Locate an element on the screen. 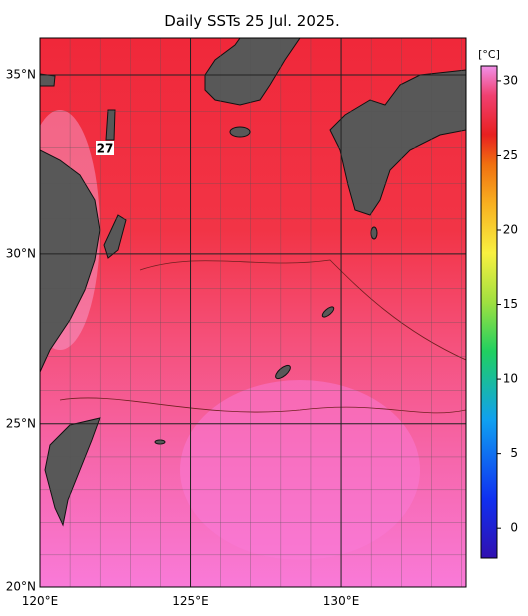 The width and height of the screenshot is (528, 616). lon-label: 130°E is located at coordinates (341, 601).